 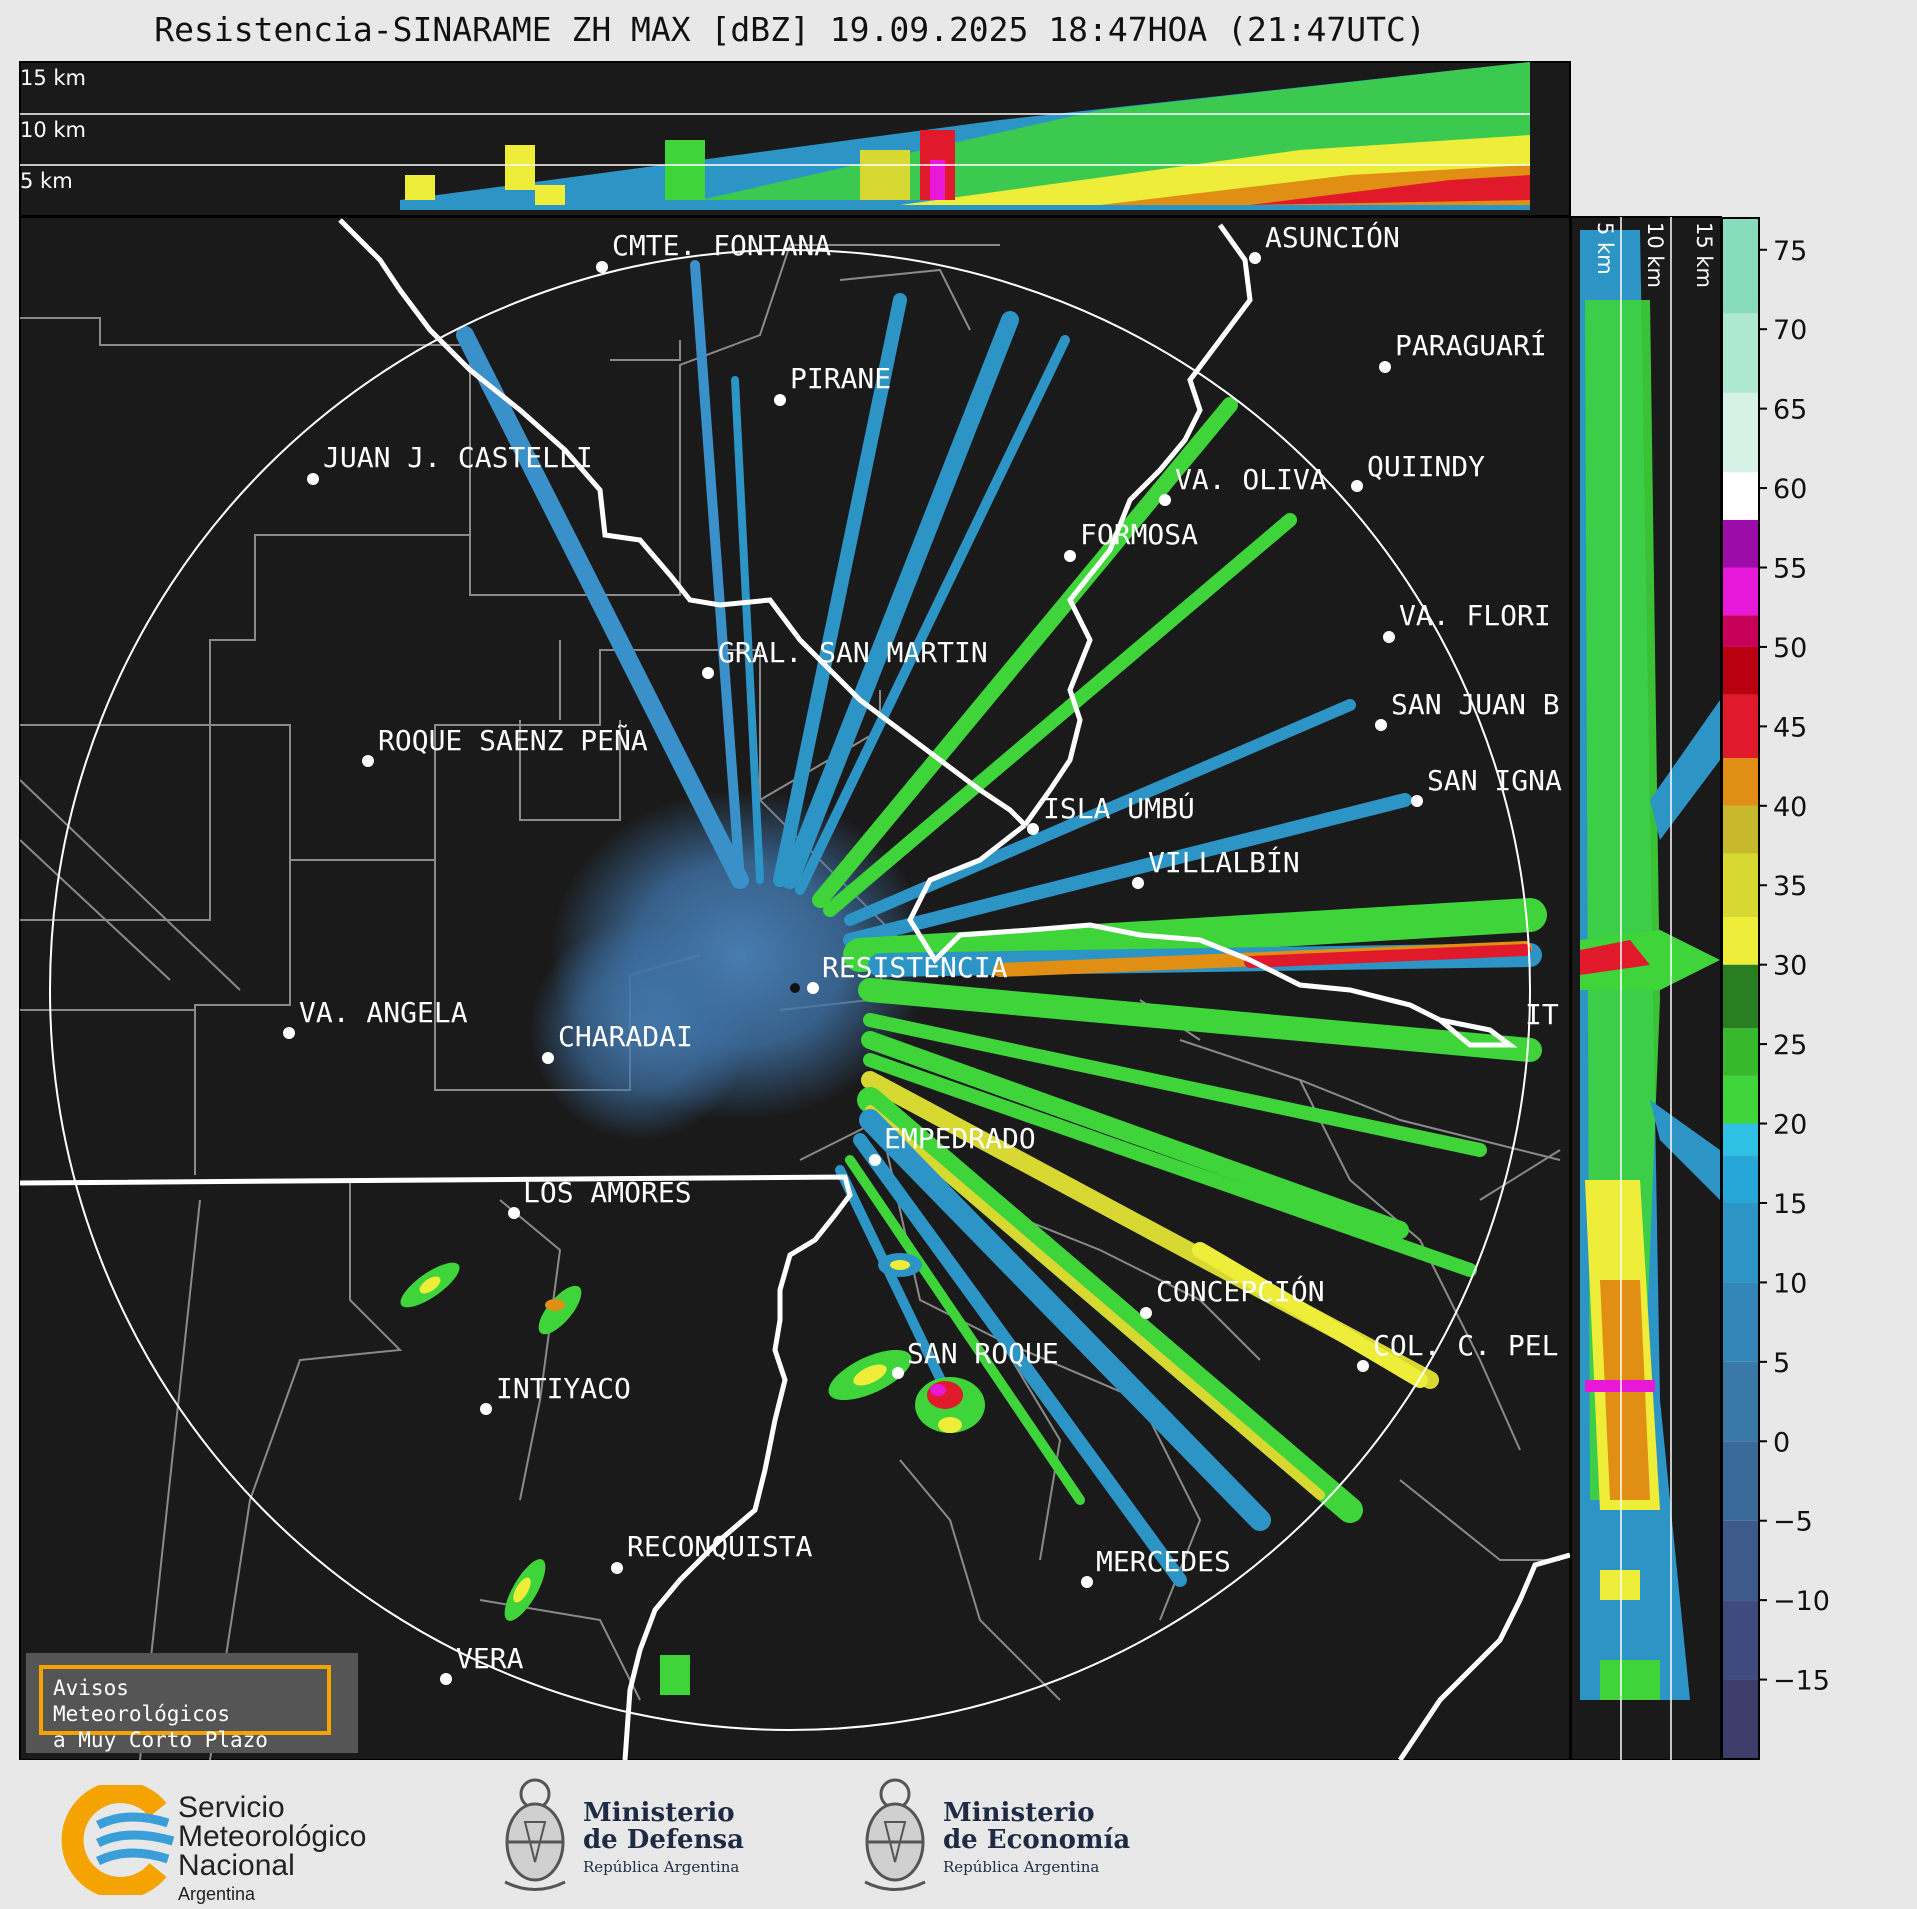 What do you see at coordinates (1216, 867) in the screenshot?
I see `city-villalbin: VILLALBÍN` at bounding box center [1216, 867].